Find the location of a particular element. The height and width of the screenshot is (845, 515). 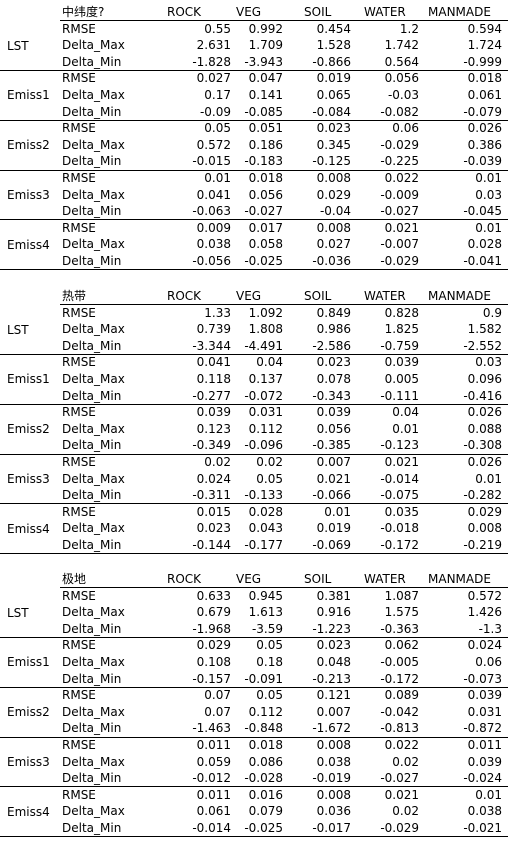

table-row: Delta_Min -0.144 -0.177 -0.069 -0.172 -0.219 is located at coordinates (257, 545).